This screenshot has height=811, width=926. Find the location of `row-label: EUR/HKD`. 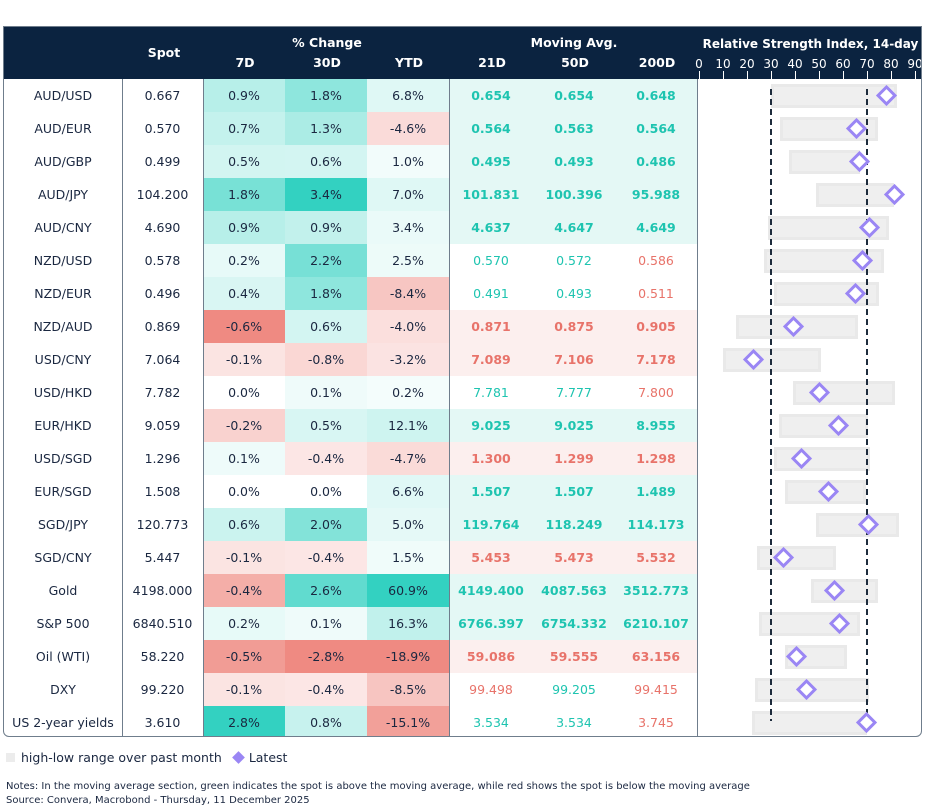

row-label: EUR/HKD is located at coordinates (63, 425).